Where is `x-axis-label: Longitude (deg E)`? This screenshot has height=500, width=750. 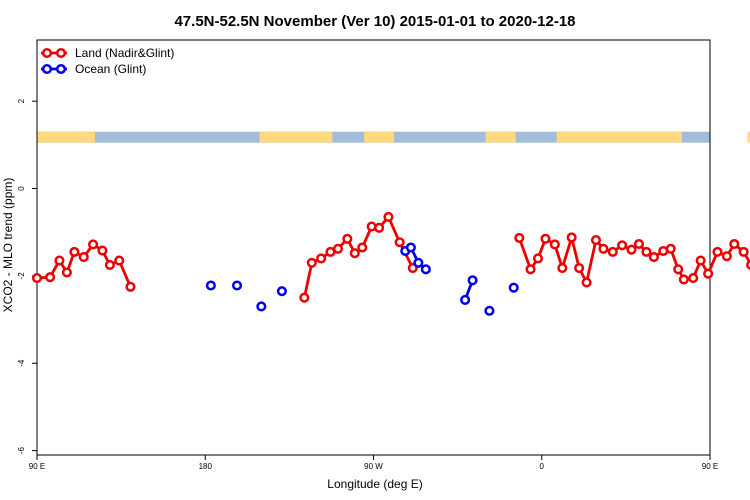
x-axis-label: Longitude (deg E) is located at coordinates (374, 484).